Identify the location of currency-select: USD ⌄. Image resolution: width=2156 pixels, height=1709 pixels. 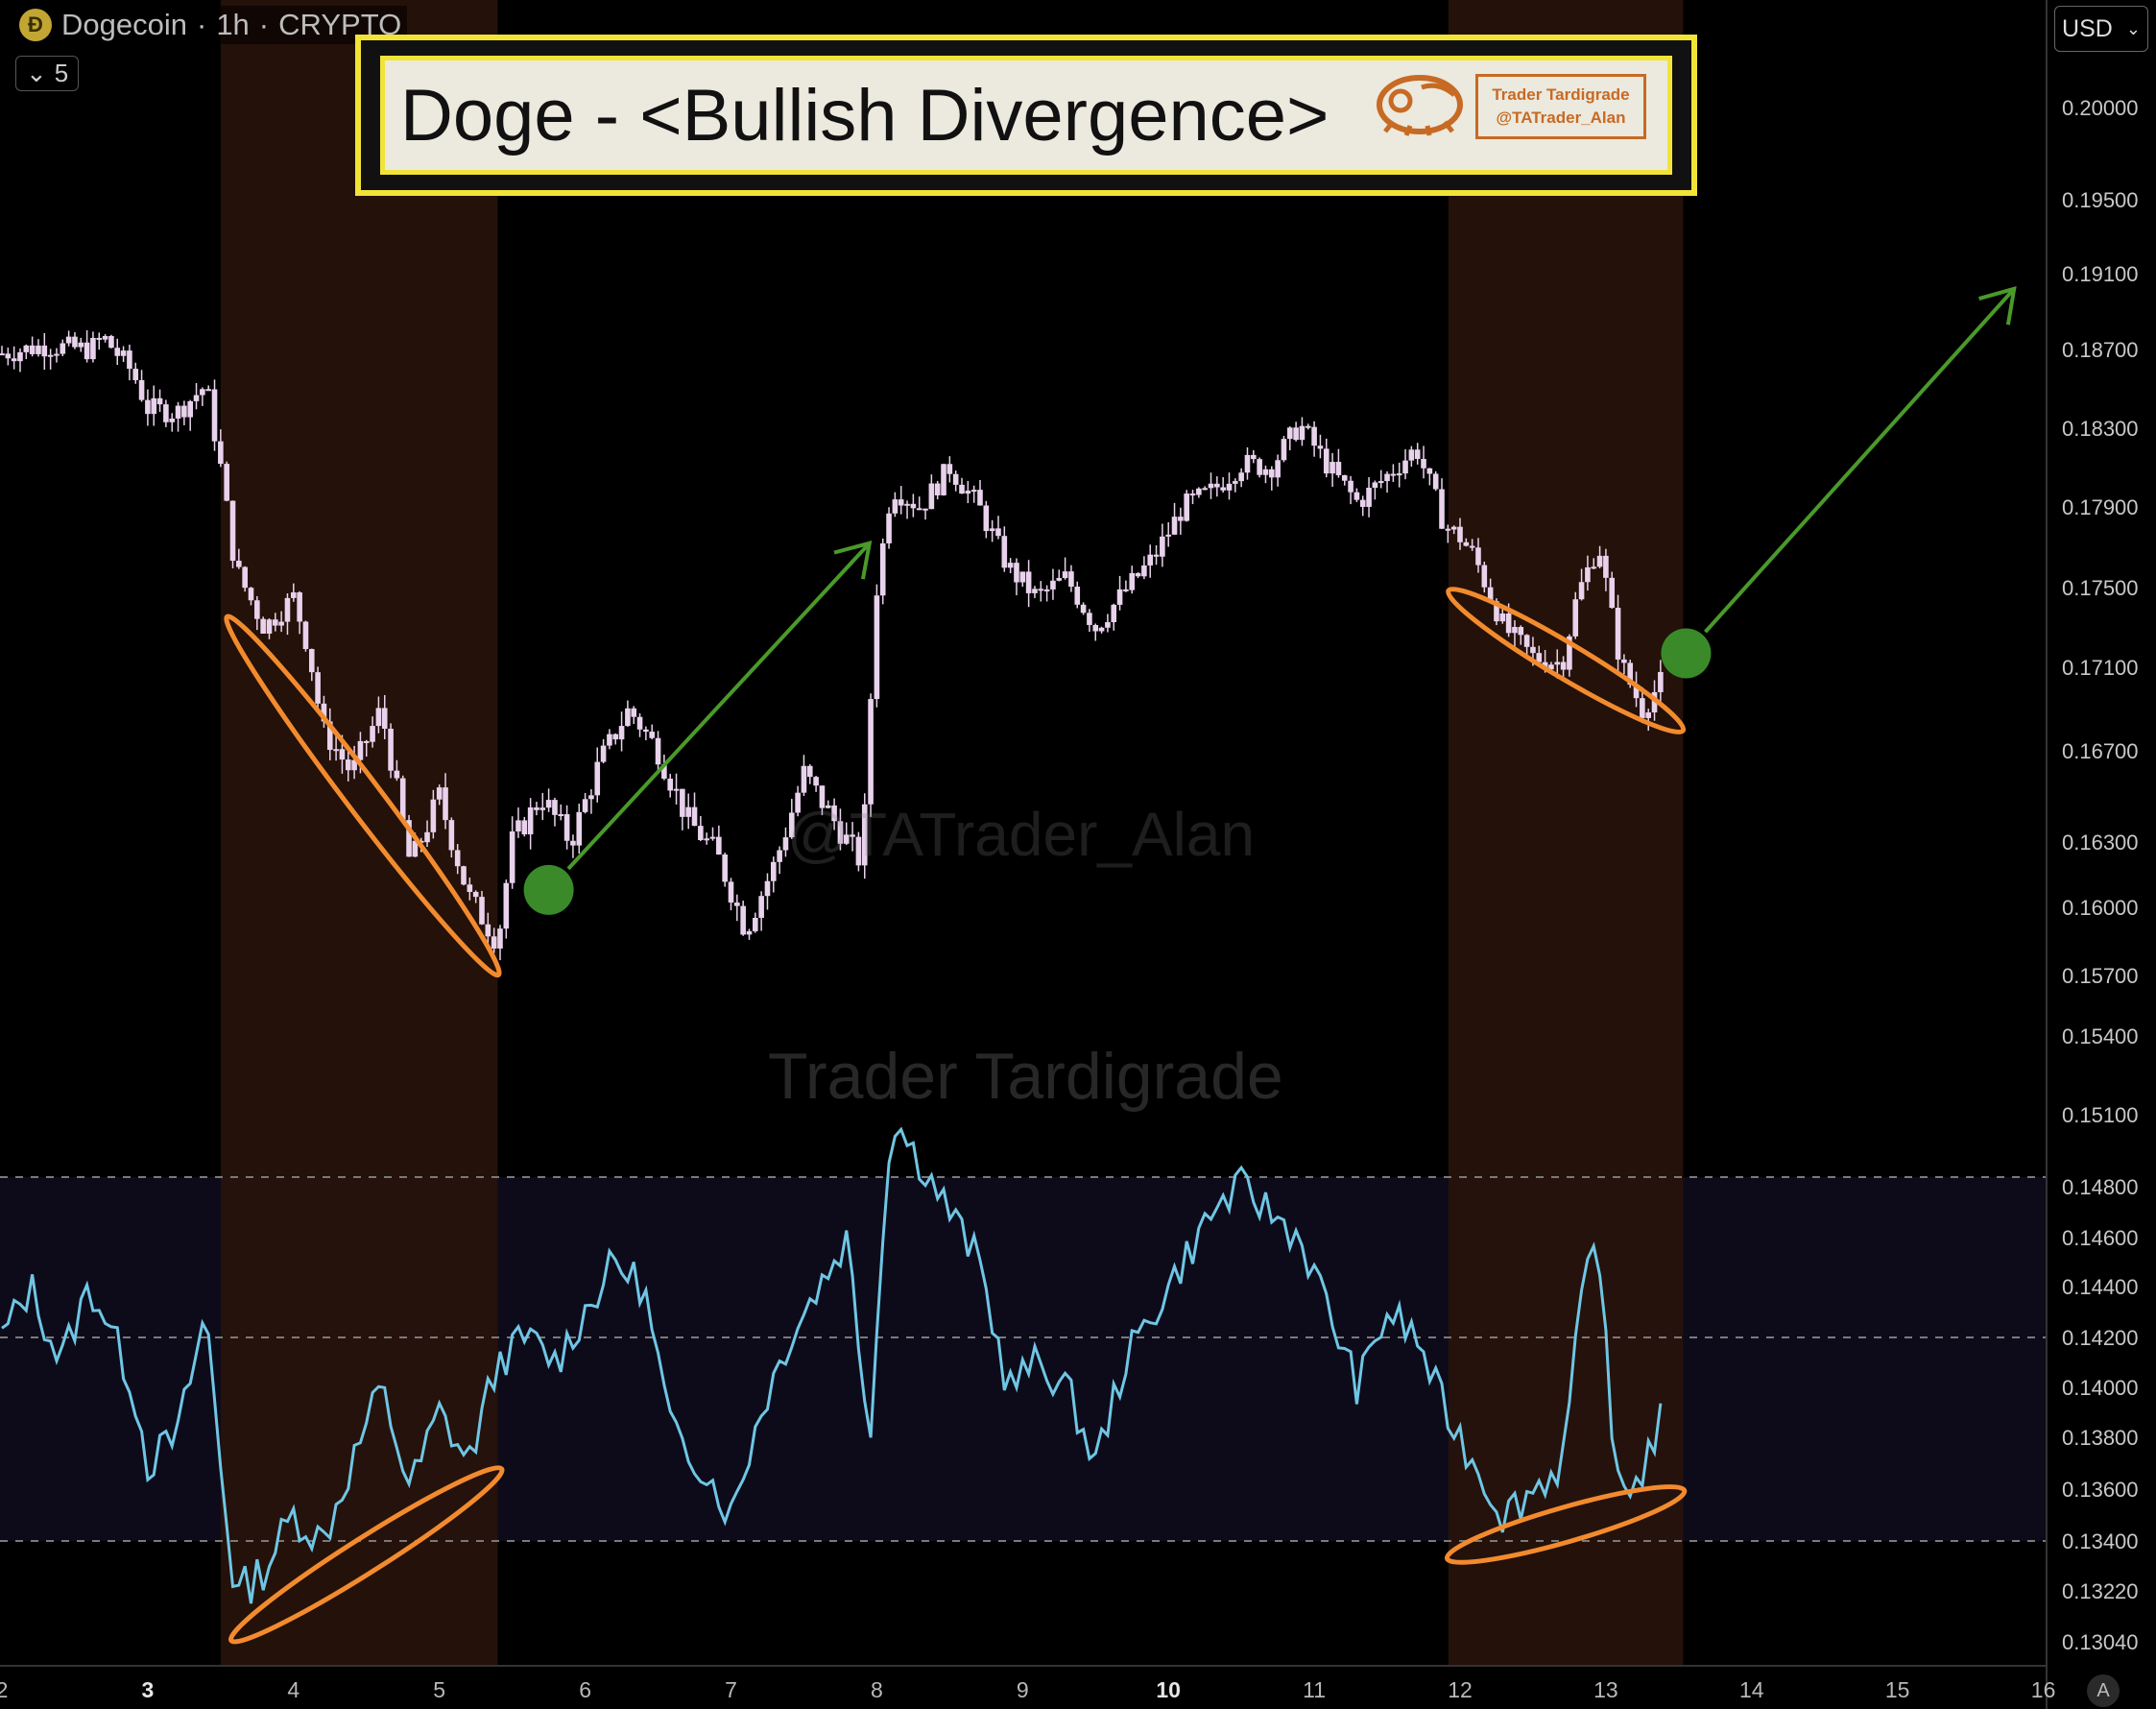
(2101, 29).